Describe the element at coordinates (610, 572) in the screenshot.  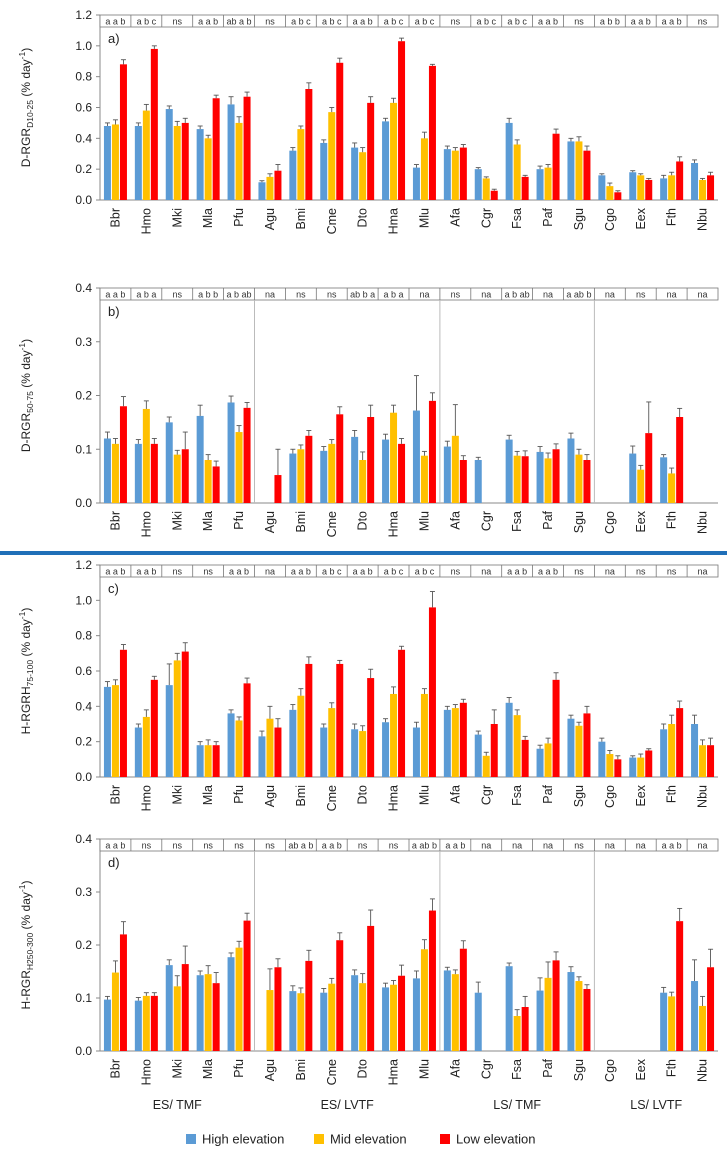
I see `significance-label: na` at that location.